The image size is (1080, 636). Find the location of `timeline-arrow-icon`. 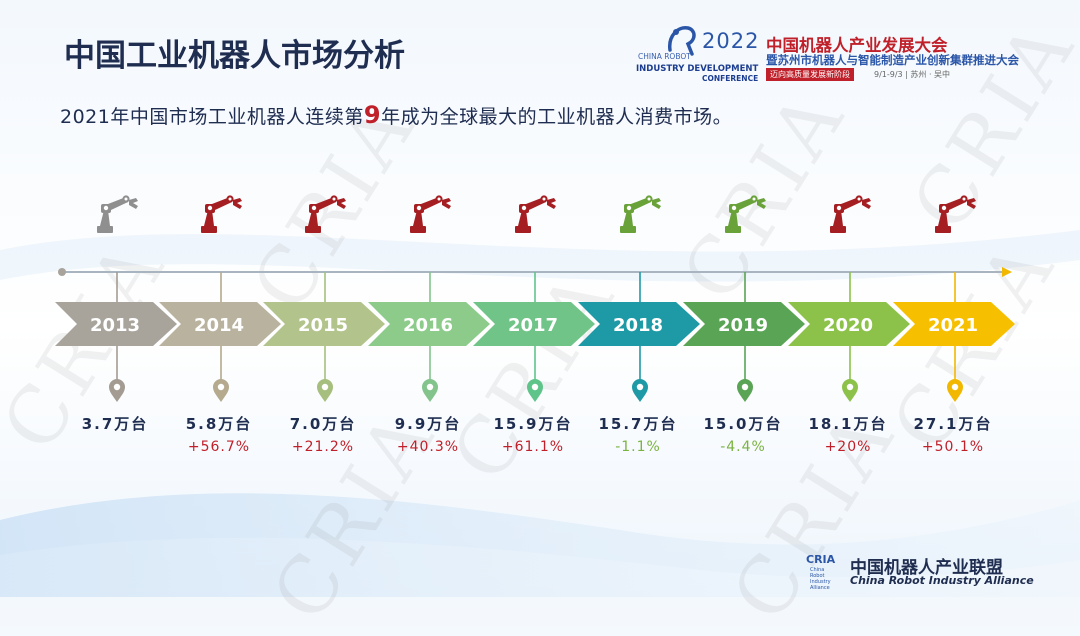

timeline-arrow-icon is located at coordinates (1007, 272).